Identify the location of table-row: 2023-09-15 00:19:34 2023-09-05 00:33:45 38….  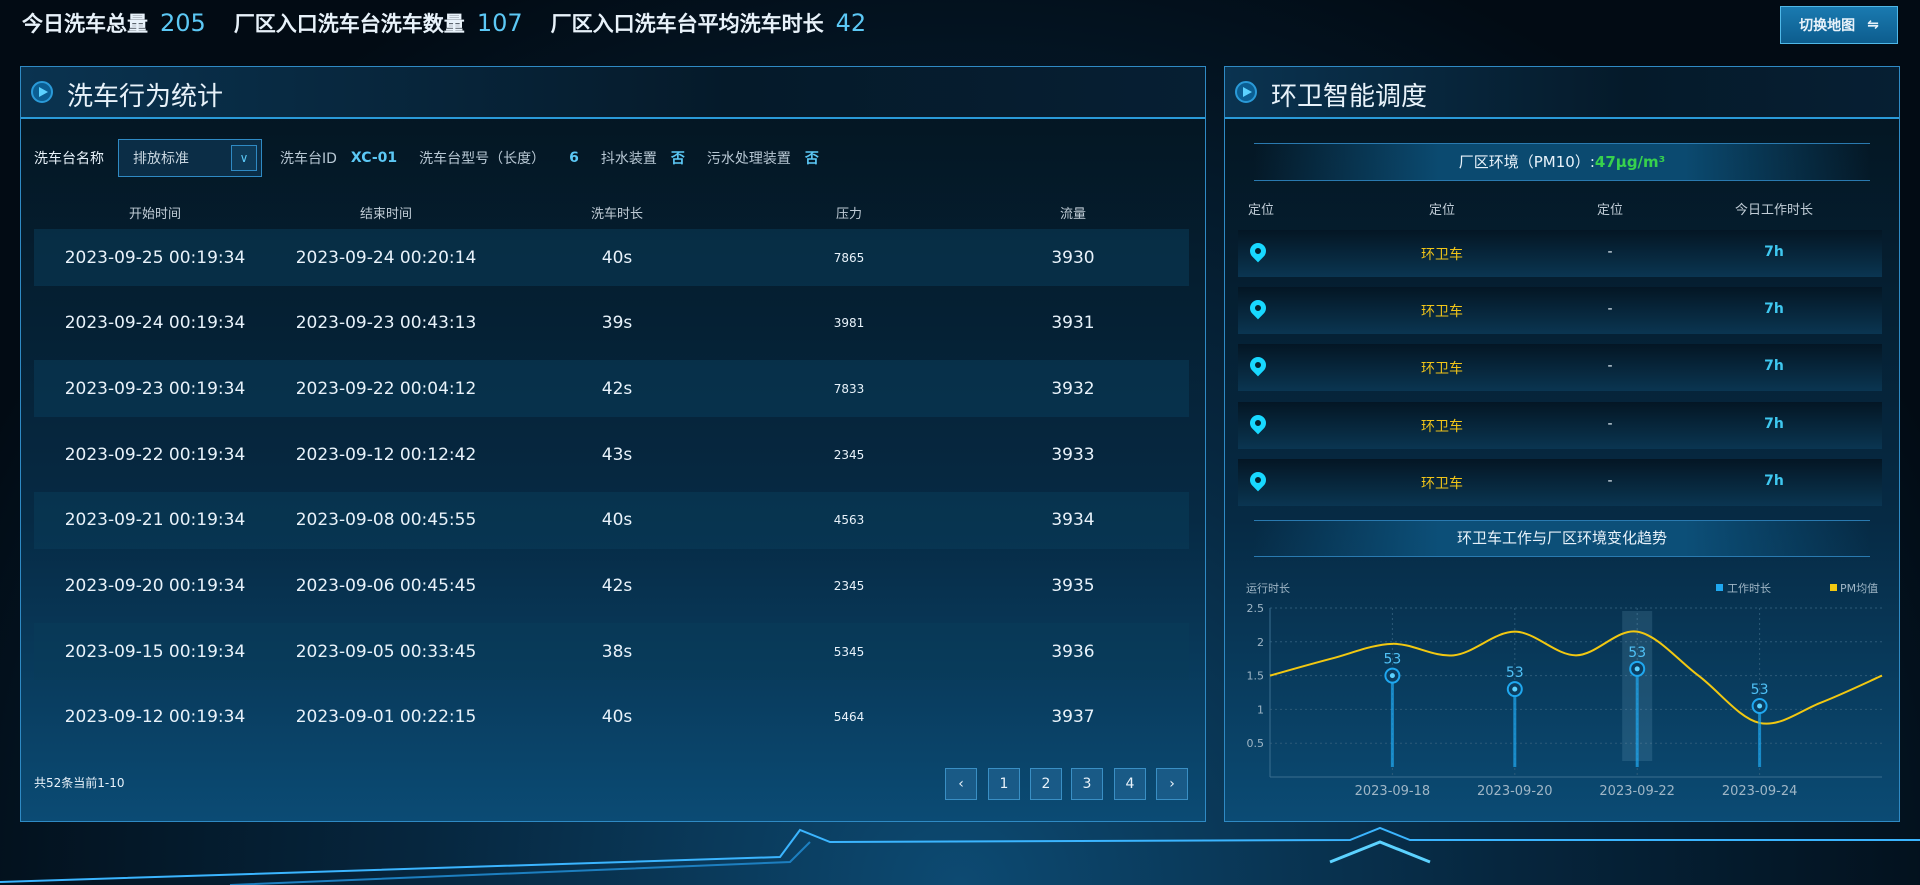
(611, 652).